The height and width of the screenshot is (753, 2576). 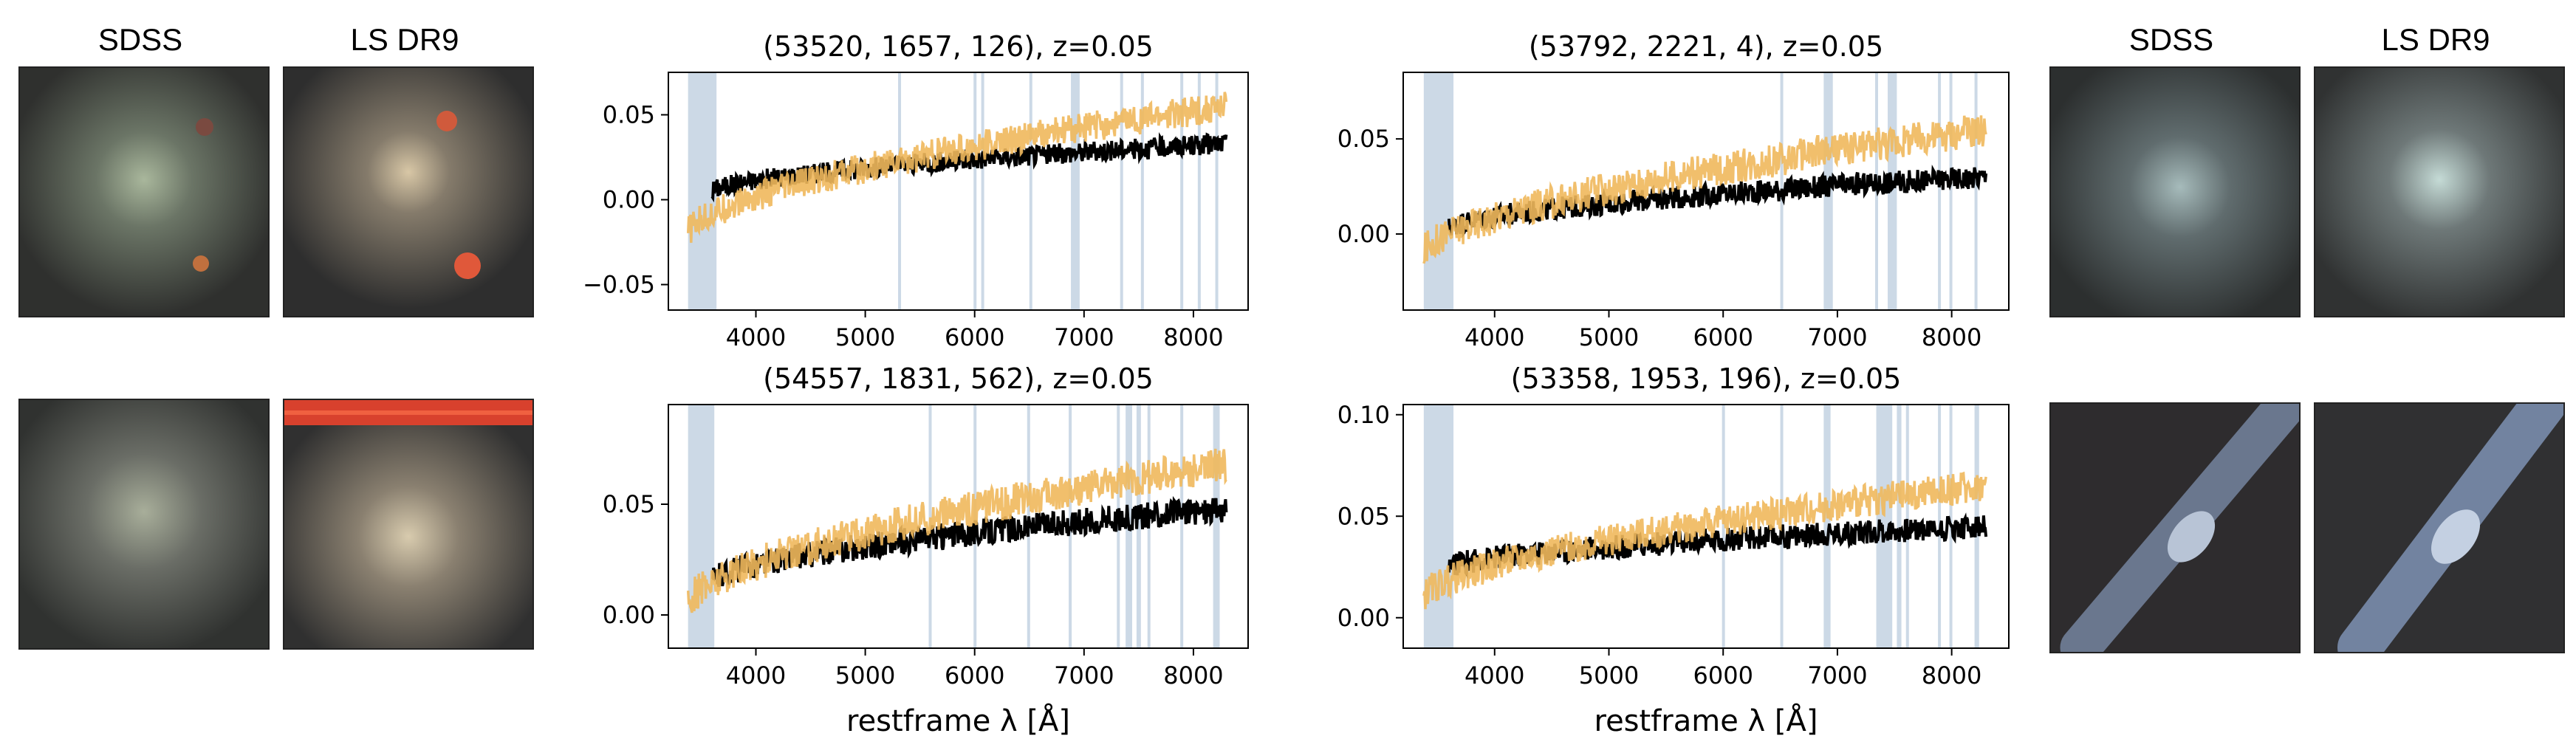 I want to click on y-tick-label: 0.10, so click(x=1363, y=415).